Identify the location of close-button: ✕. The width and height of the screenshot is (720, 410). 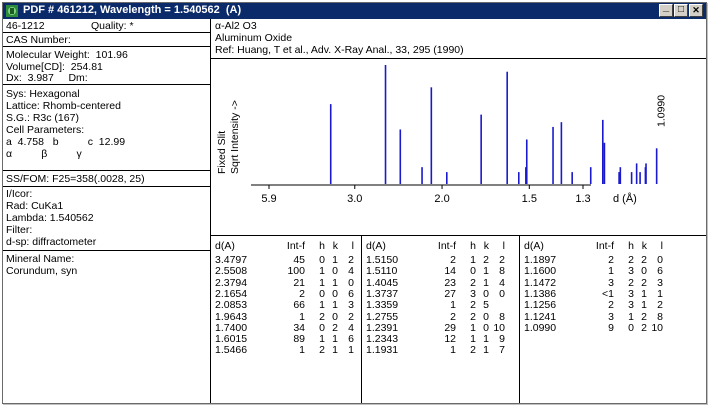
(696, 10).